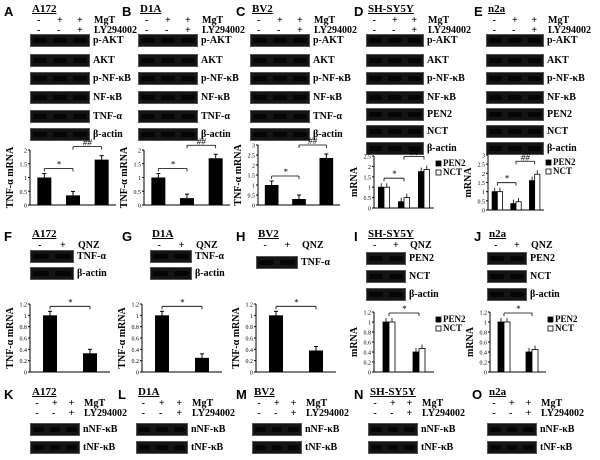 The image size is (600, 460). Describe the element at coordinates (9, 11) in the screenshot. I see `panel-letter: A` at that location.